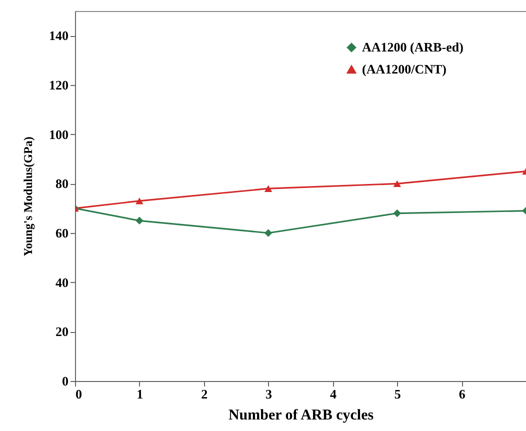 The height and width of the screenshot is (431, 526). I want to click on x-axis-title: Number of ARB cycles, so click(301, 416).